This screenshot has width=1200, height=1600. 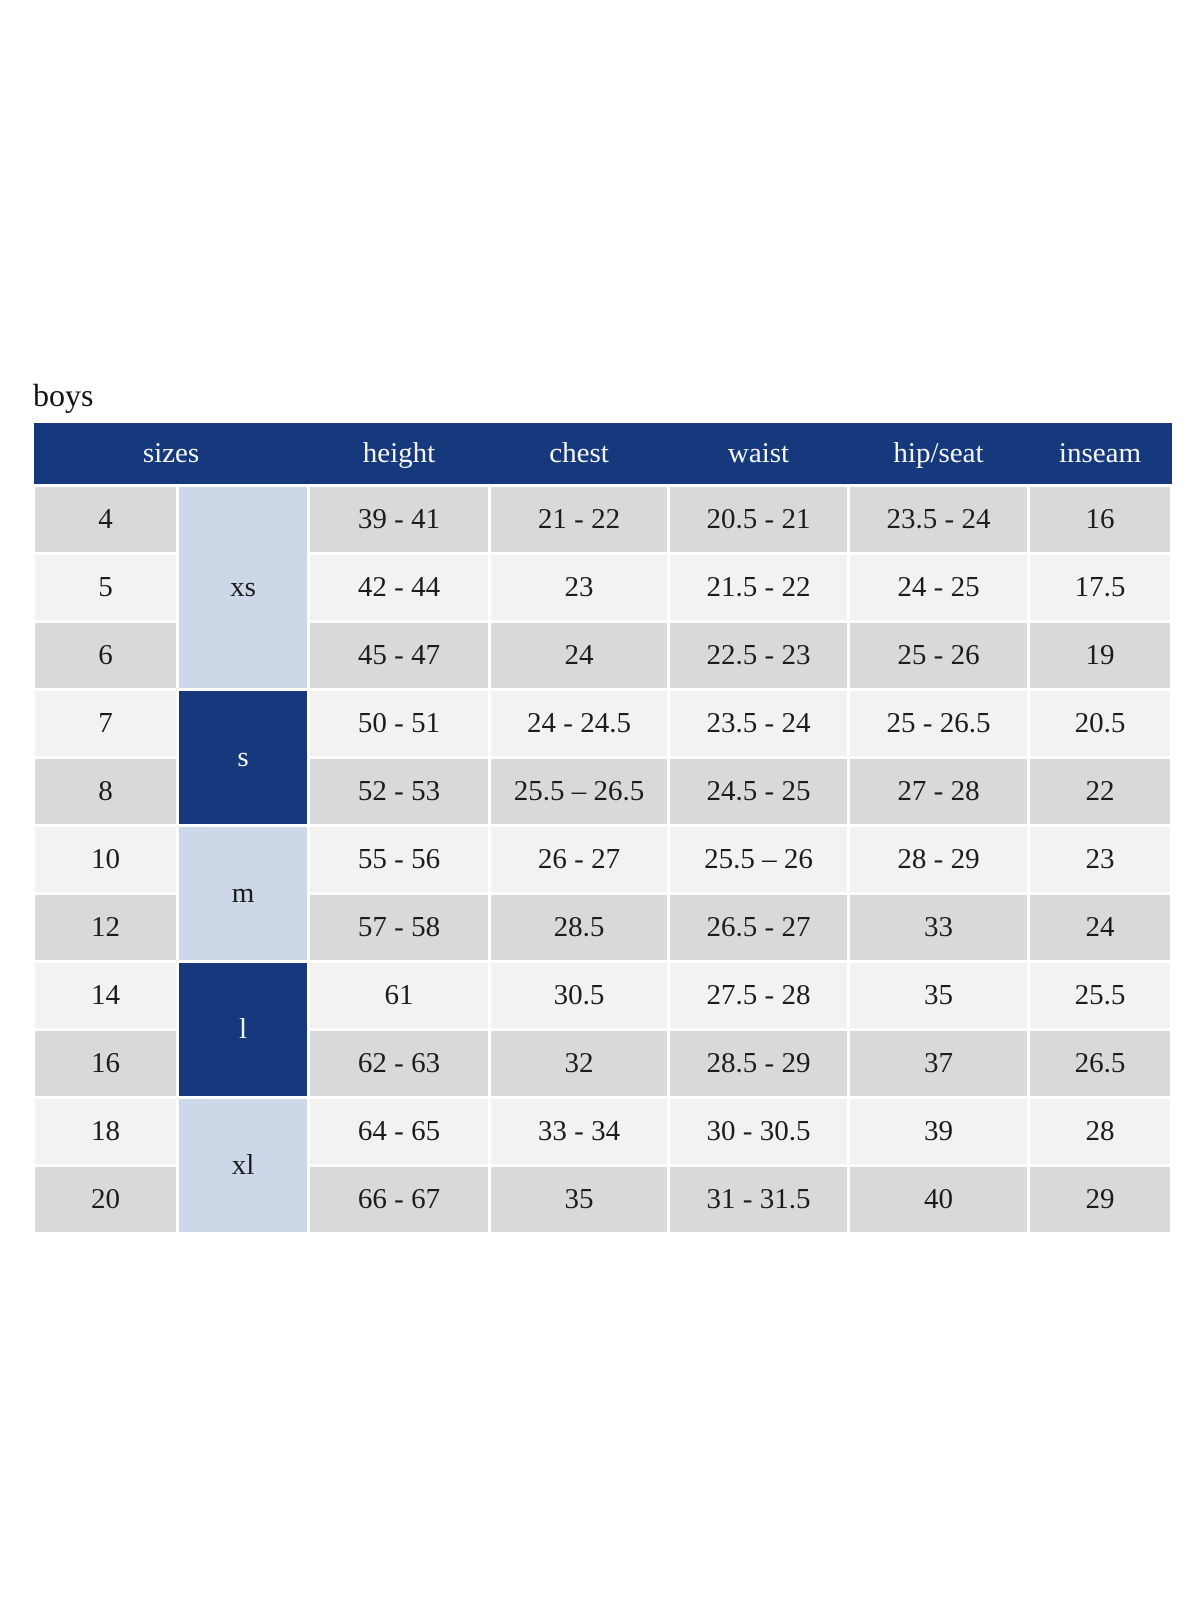 What do you see at coordinates (938, 792) in the screenshot?
I see `measurement-cell: 27 - 28` at bounding box center [938, 792].